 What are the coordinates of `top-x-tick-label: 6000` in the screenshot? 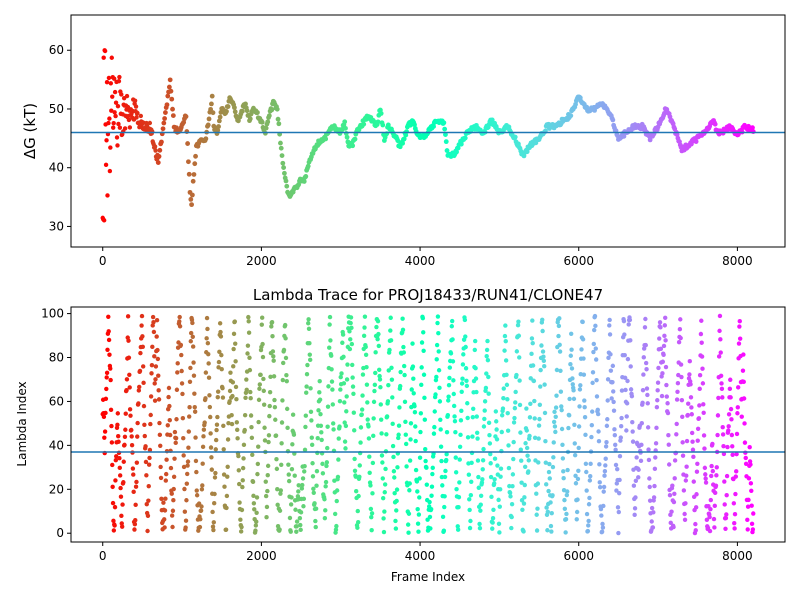 It's located at (578, 261).